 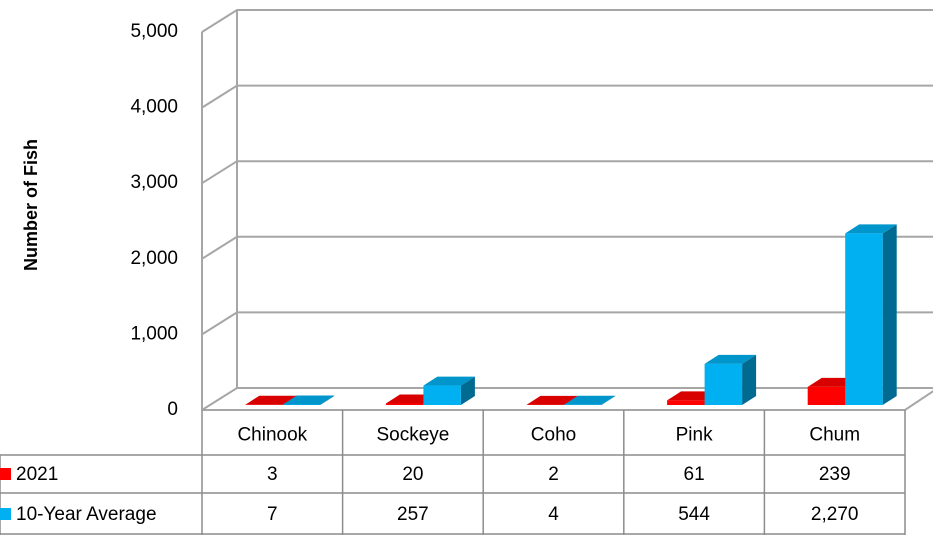 I want to click on legend-label: 2021, so click(x=37, y=474).